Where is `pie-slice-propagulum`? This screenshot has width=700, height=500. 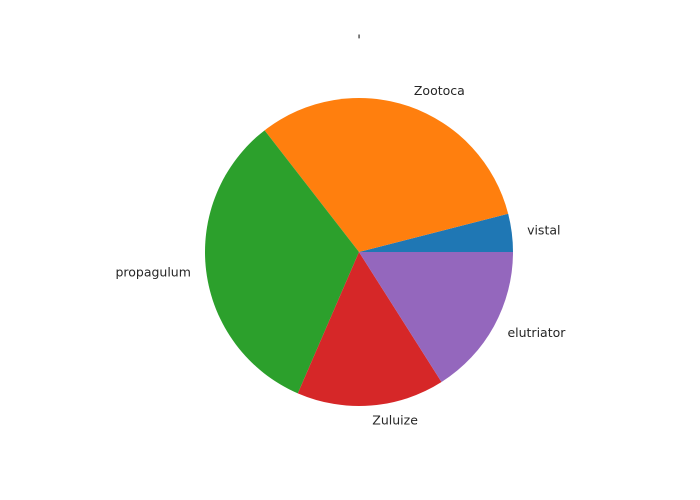
pie-slice-propagulum is located at coordinates (281, 262).